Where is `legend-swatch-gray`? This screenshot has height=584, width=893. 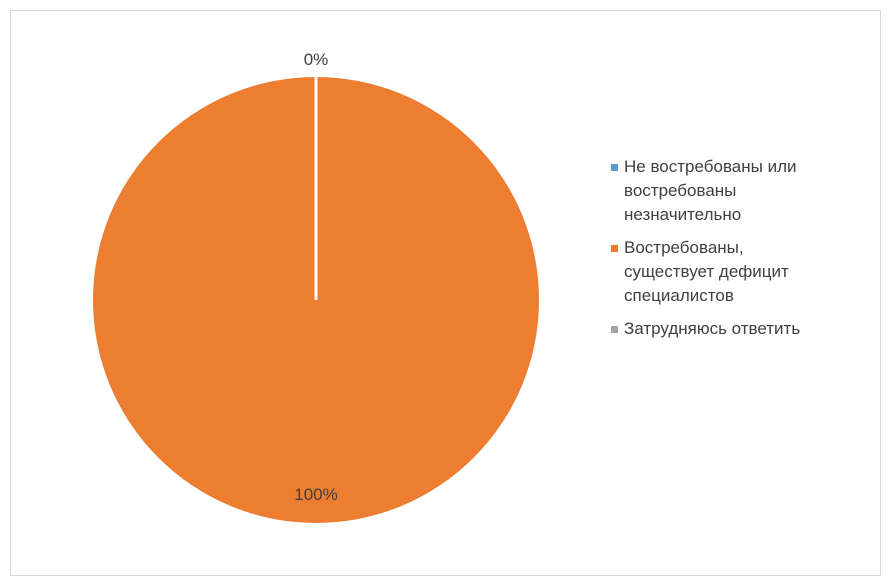 legend-swatch-gray is located at coordinates (614, 329).